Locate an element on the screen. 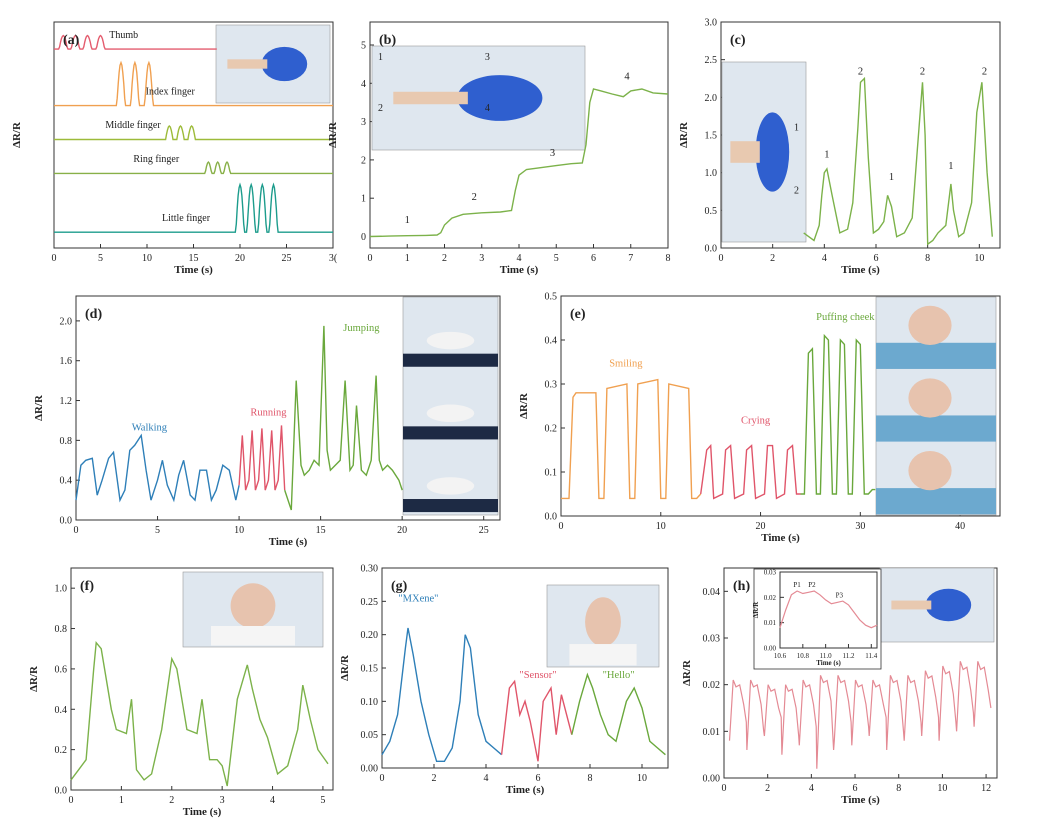 The height and width of the screenshot is (836, 1044). photo-inset-d is located at coordinates (450, 406).